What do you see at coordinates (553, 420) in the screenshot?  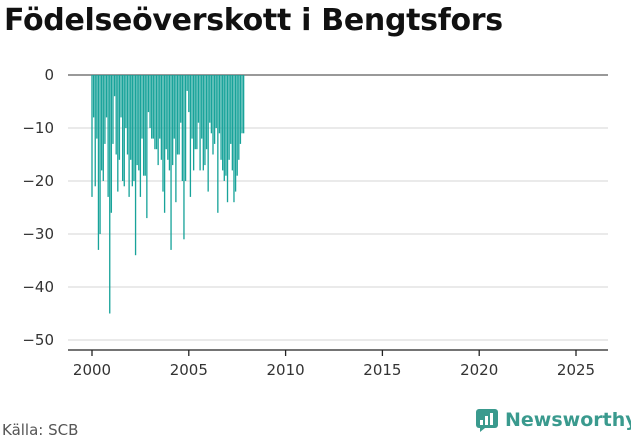 I see `brand: Newsworthy` at bounding box center [553, 420].